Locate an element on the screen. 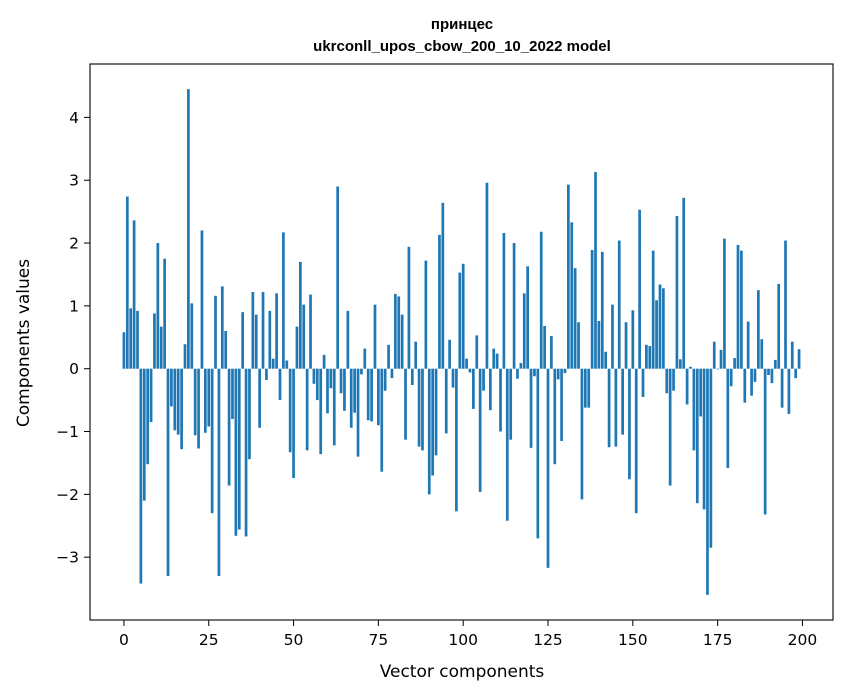  x-axis-ticks: 0 25 50 75 100 125 150 175 200 is located at coordinates (468, 634).